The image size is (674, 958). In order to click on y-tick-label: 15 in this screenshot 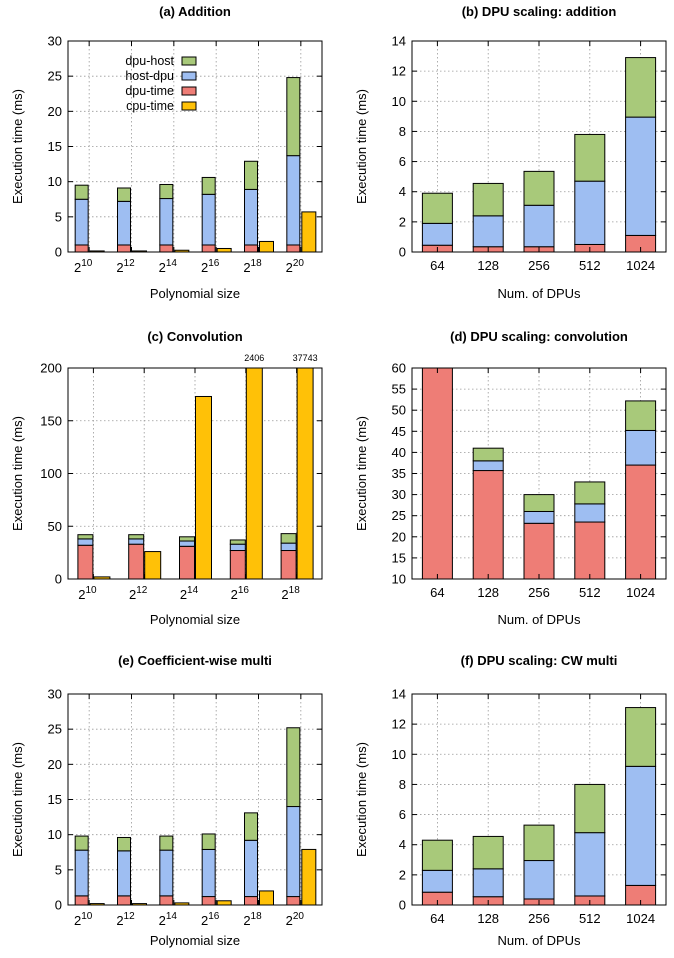, I will do `click(399, 557)`.